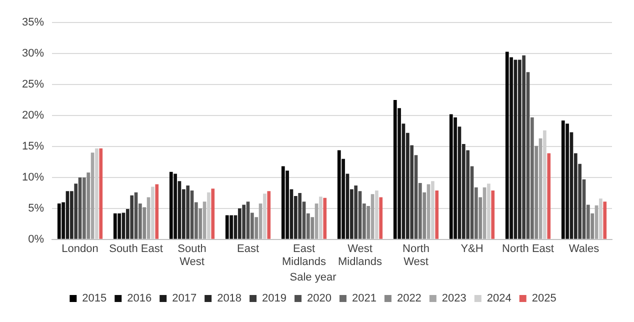 Image resolution: width=634 pixels, height=322 pixels. Describe the element at coordinates (584, 249) in the screenshot. I see `x-tick-label: Wales` at that location.